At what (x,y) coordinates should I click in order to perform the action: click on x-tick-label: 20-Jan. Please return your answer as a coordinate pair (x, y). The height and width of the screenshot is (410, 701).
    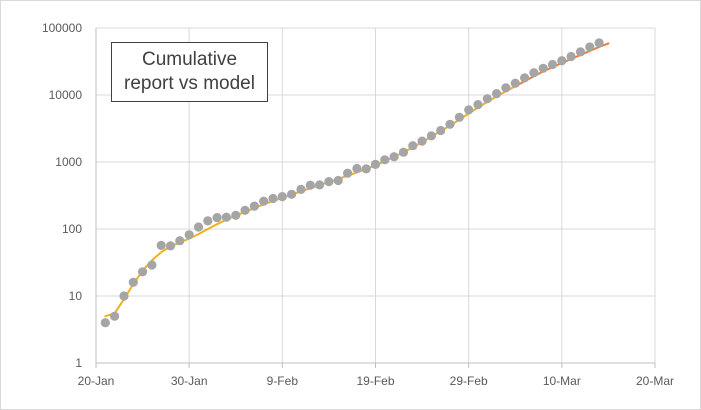
    Looking at the image, I should click on (96, 381).